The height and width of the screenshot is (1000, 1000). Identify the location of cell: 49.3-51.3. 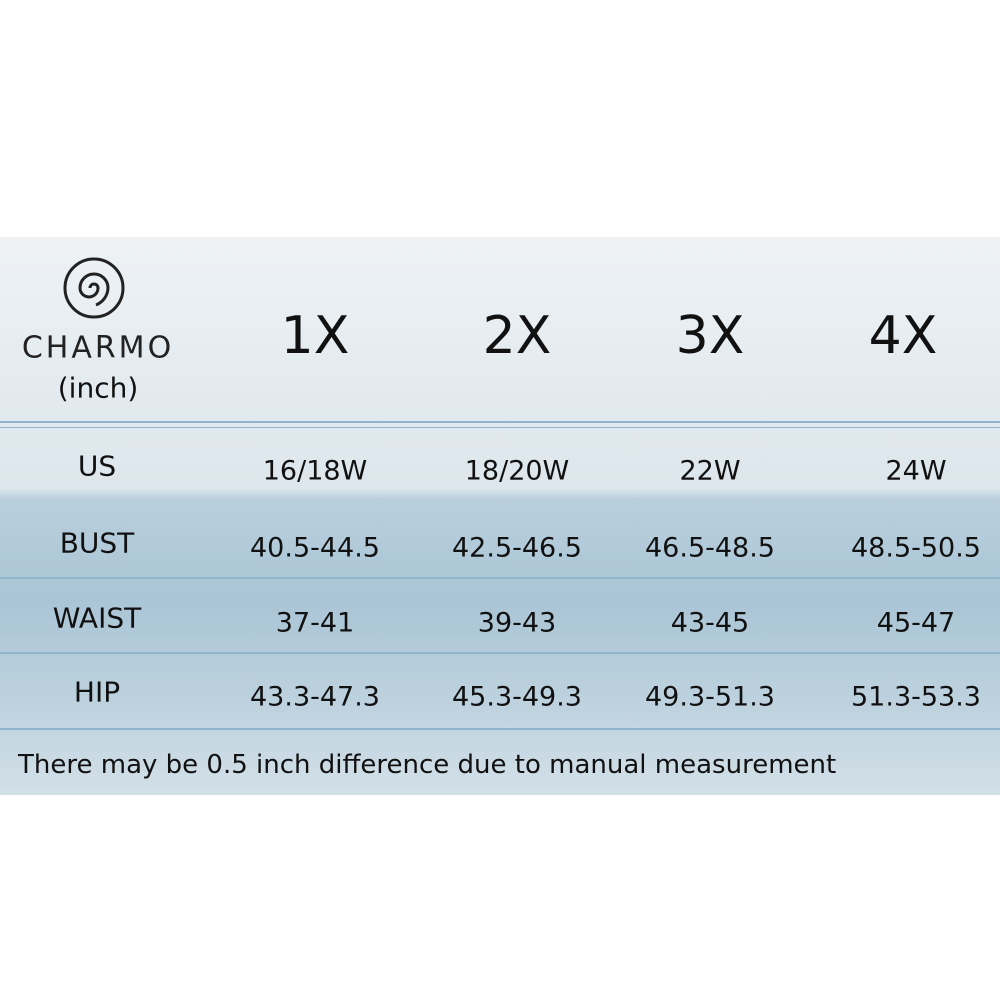
(710, 697).